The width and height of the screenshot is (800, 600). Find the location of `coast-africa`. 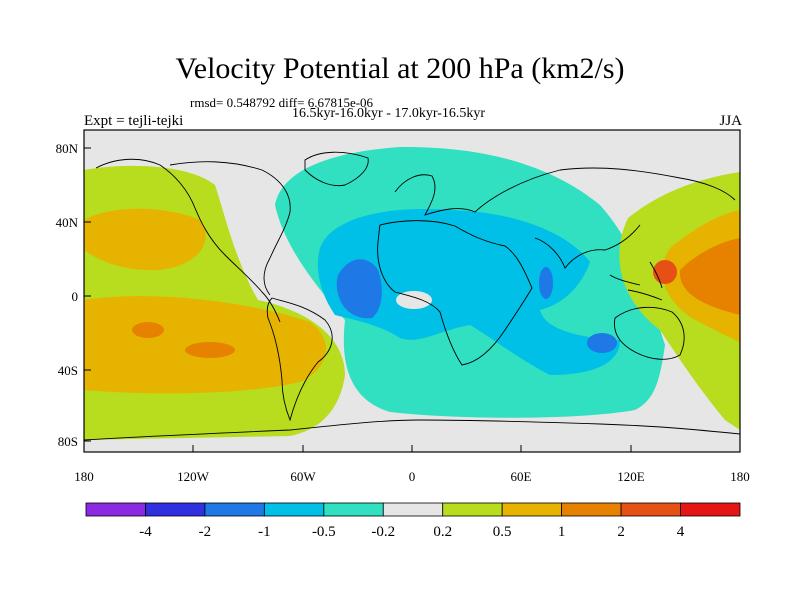

coast-africa is located at coordinates (455, 293).